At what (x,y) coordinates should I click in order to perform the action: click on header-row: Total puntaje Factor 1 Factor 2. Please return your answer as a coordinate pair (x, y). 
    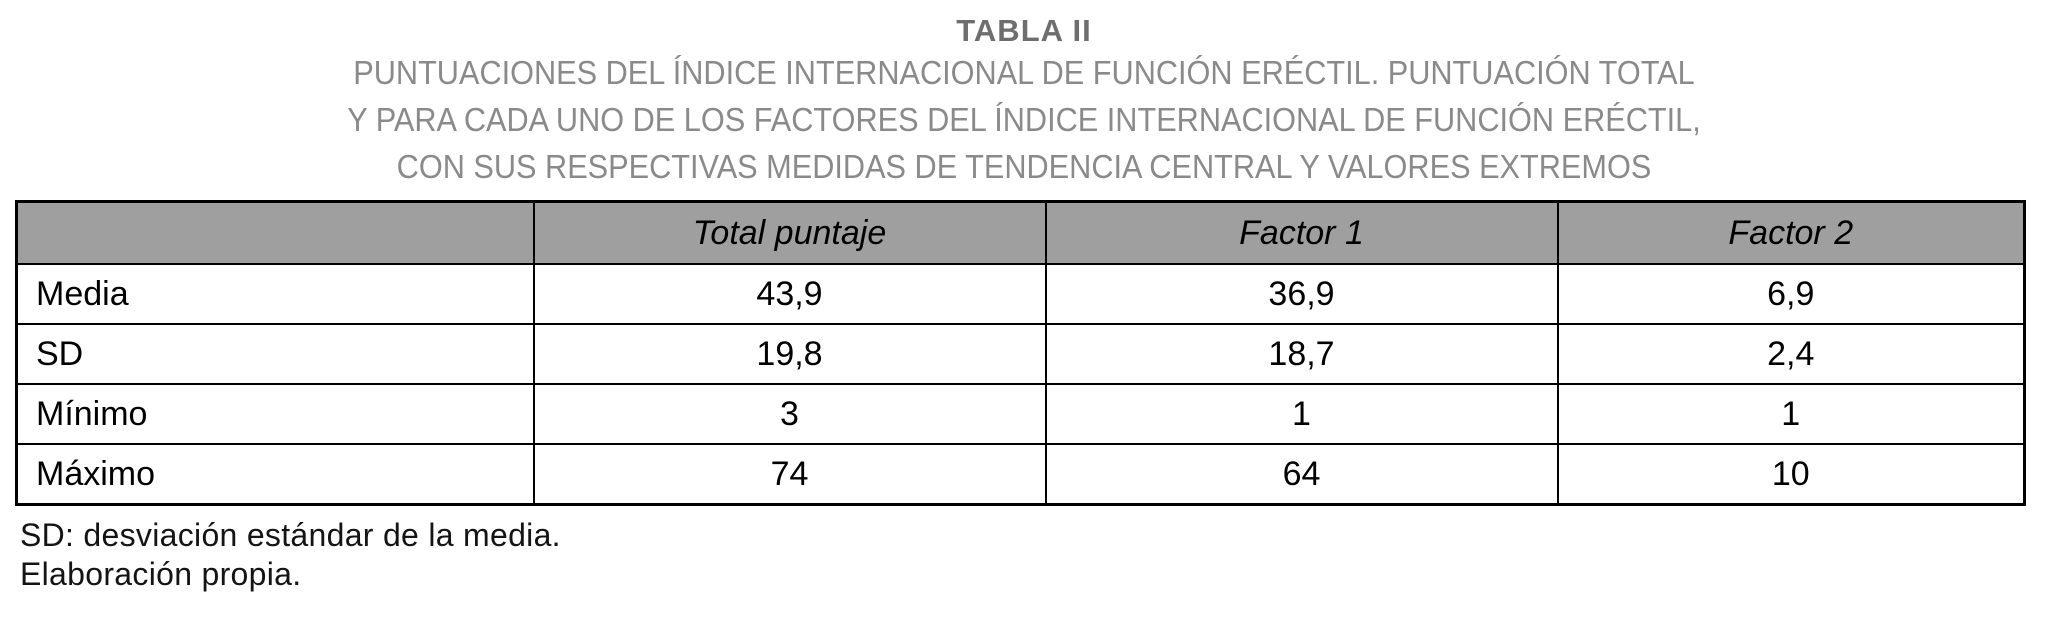
    Looking at the image, I should click on (1020, 232).